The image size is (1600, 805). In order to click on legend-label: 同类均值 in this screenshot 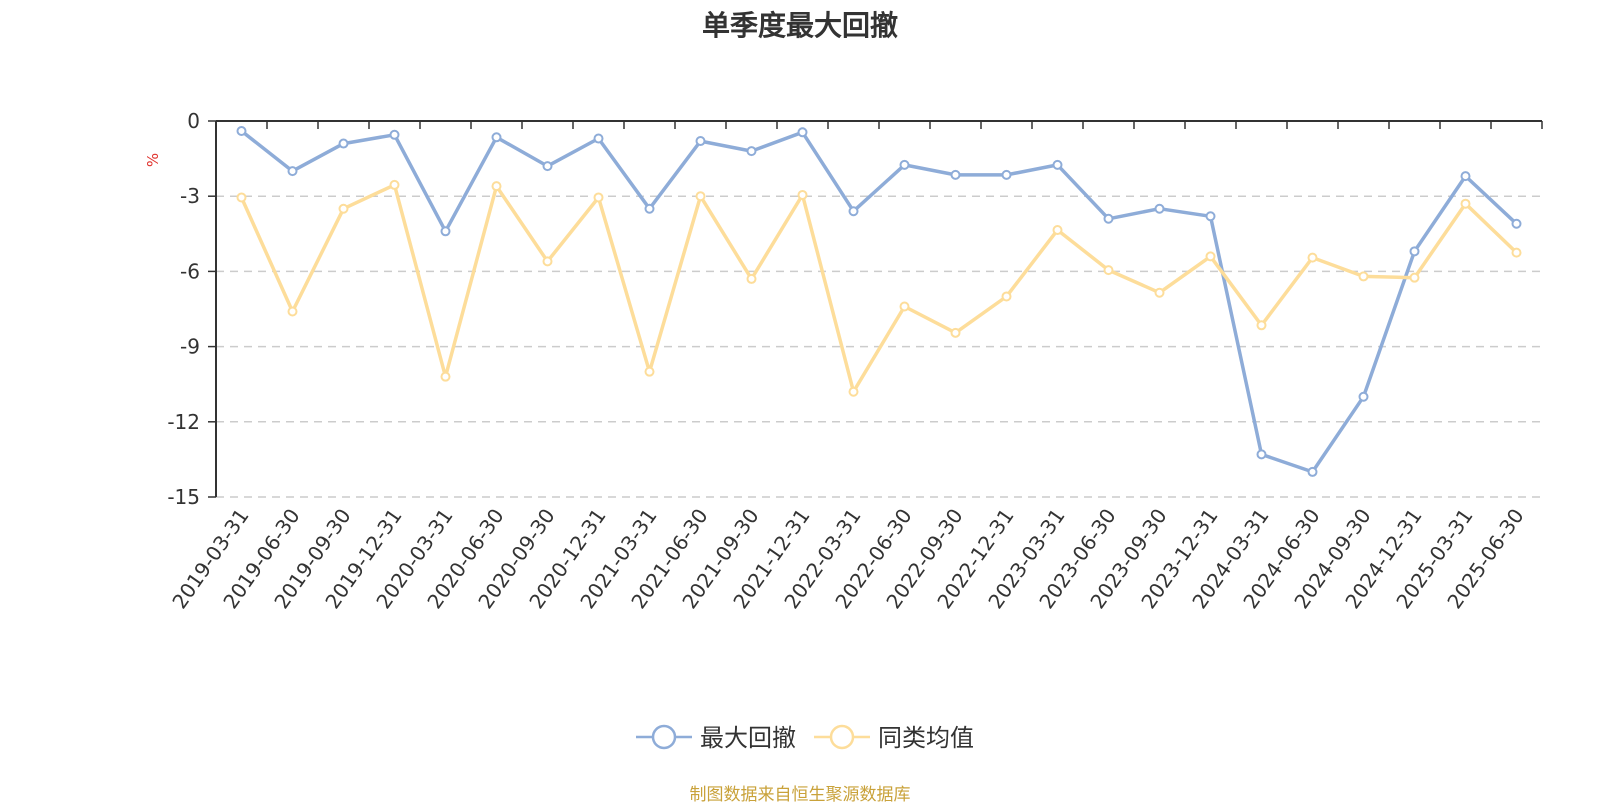, I will do `click(926, 738)`.